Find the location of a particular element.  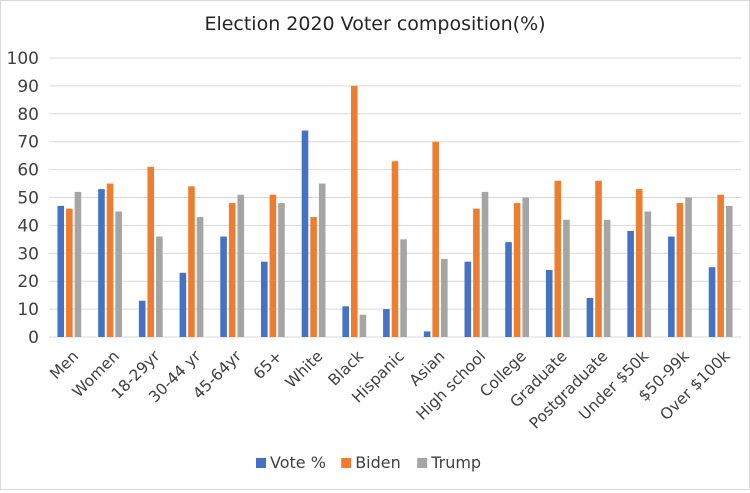

legend-label: Biden is located at coordinates (378, 462).